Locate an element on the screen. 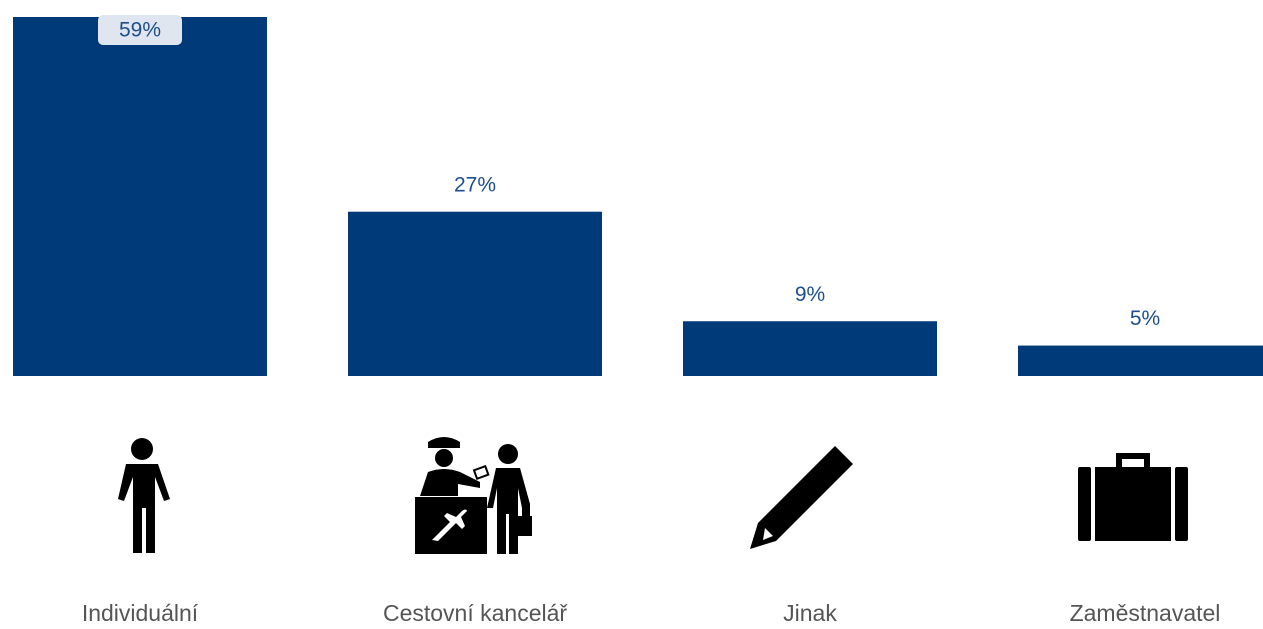 The height and width of the screenshot is (629, 1263). value-label-bg is located at coordinates (140, 30).